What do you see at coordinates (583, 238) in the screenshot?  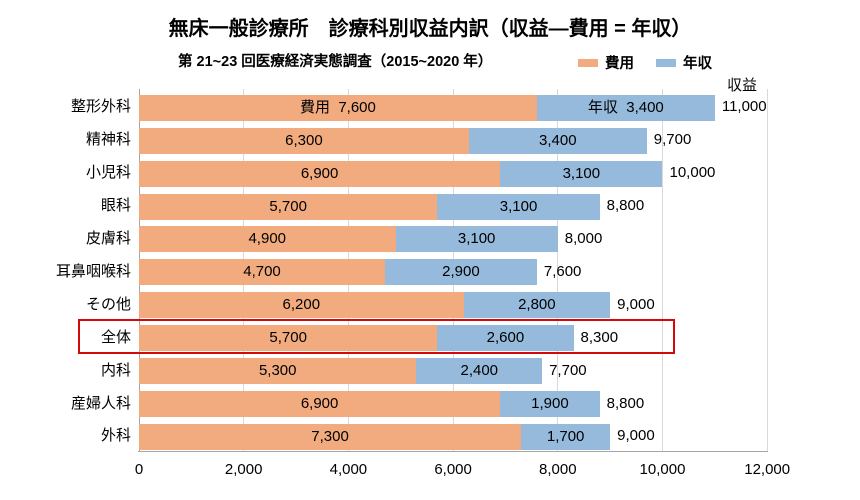 I see `total-label: 8,000` at bounding box center [583, 238].